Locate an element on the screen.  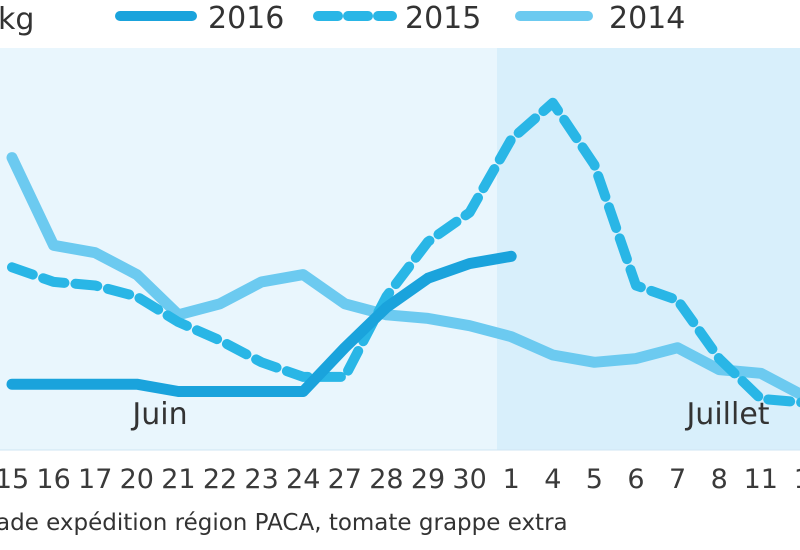
x-tick-label: 27 is located at coordinates (345, 479).